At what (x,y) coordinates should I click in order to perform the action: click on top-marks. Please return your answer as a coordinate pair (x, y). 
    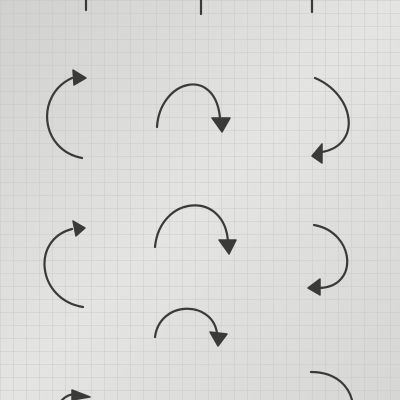
    Looking at the image, I should click on (199, 8).